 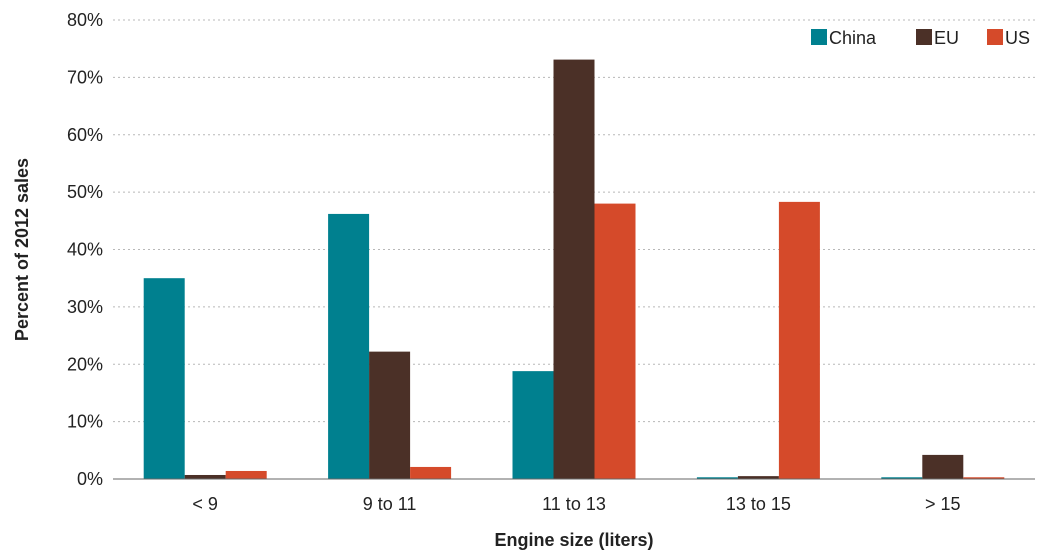 I want to click on x-tick-label: 13 to 15, so click(x=758, y=504).